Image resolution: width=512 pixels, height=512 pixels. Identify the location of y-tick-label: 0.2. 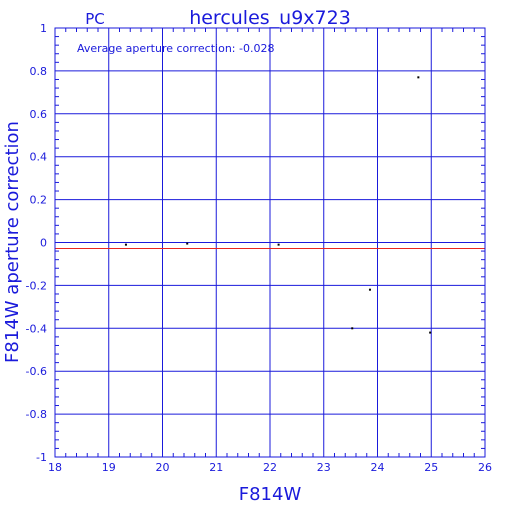
(39, 200).